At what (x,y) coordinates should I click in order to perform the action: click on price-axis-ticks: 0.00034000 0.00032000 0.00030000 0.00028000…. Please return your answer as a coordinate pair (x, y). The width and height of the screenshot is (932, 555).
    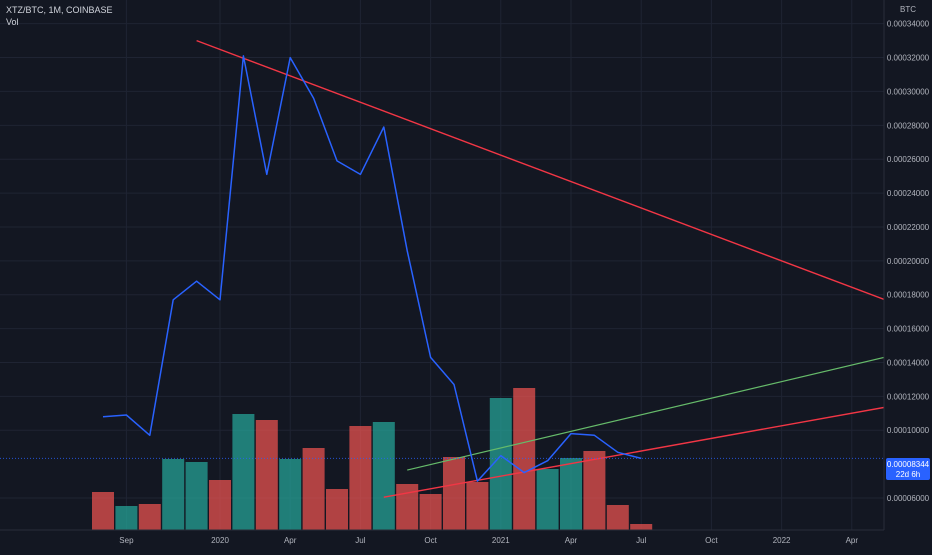
    Looking at the image, I should click on (908, 261).